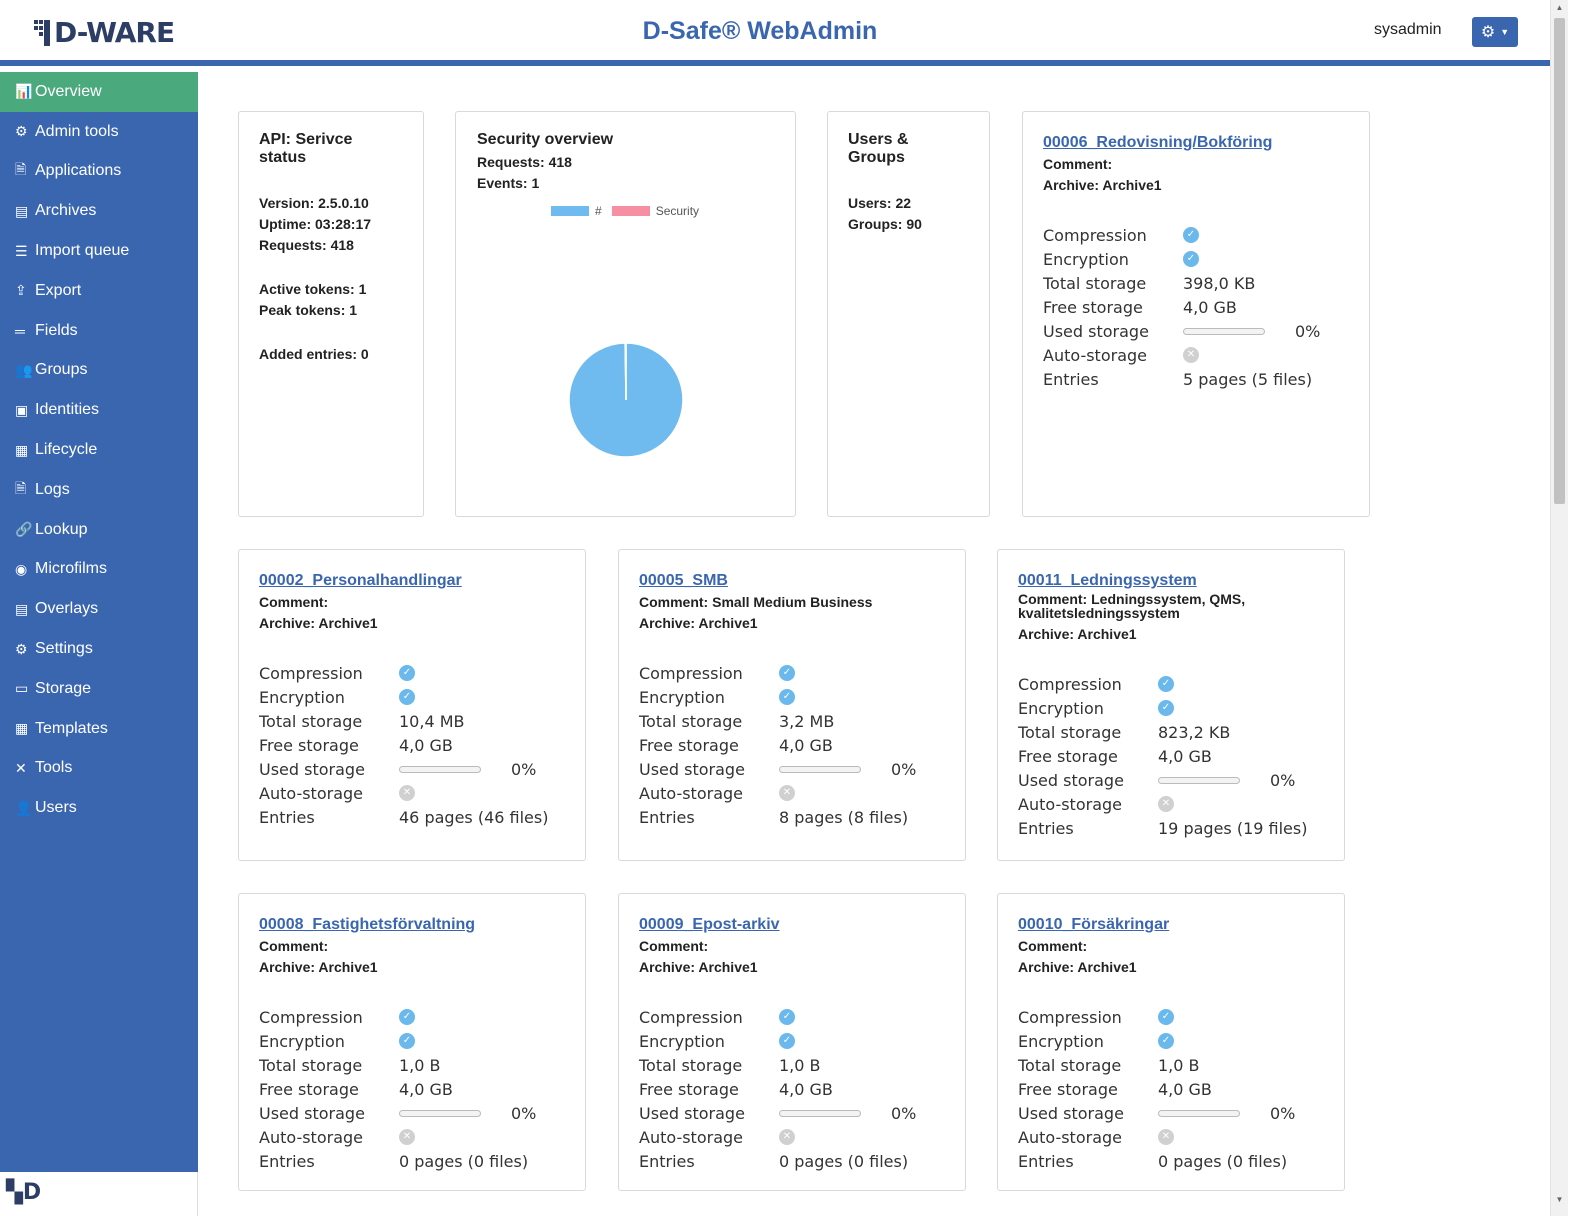  I want to click on used-storage-percent: 0%, so click(1308, 331).